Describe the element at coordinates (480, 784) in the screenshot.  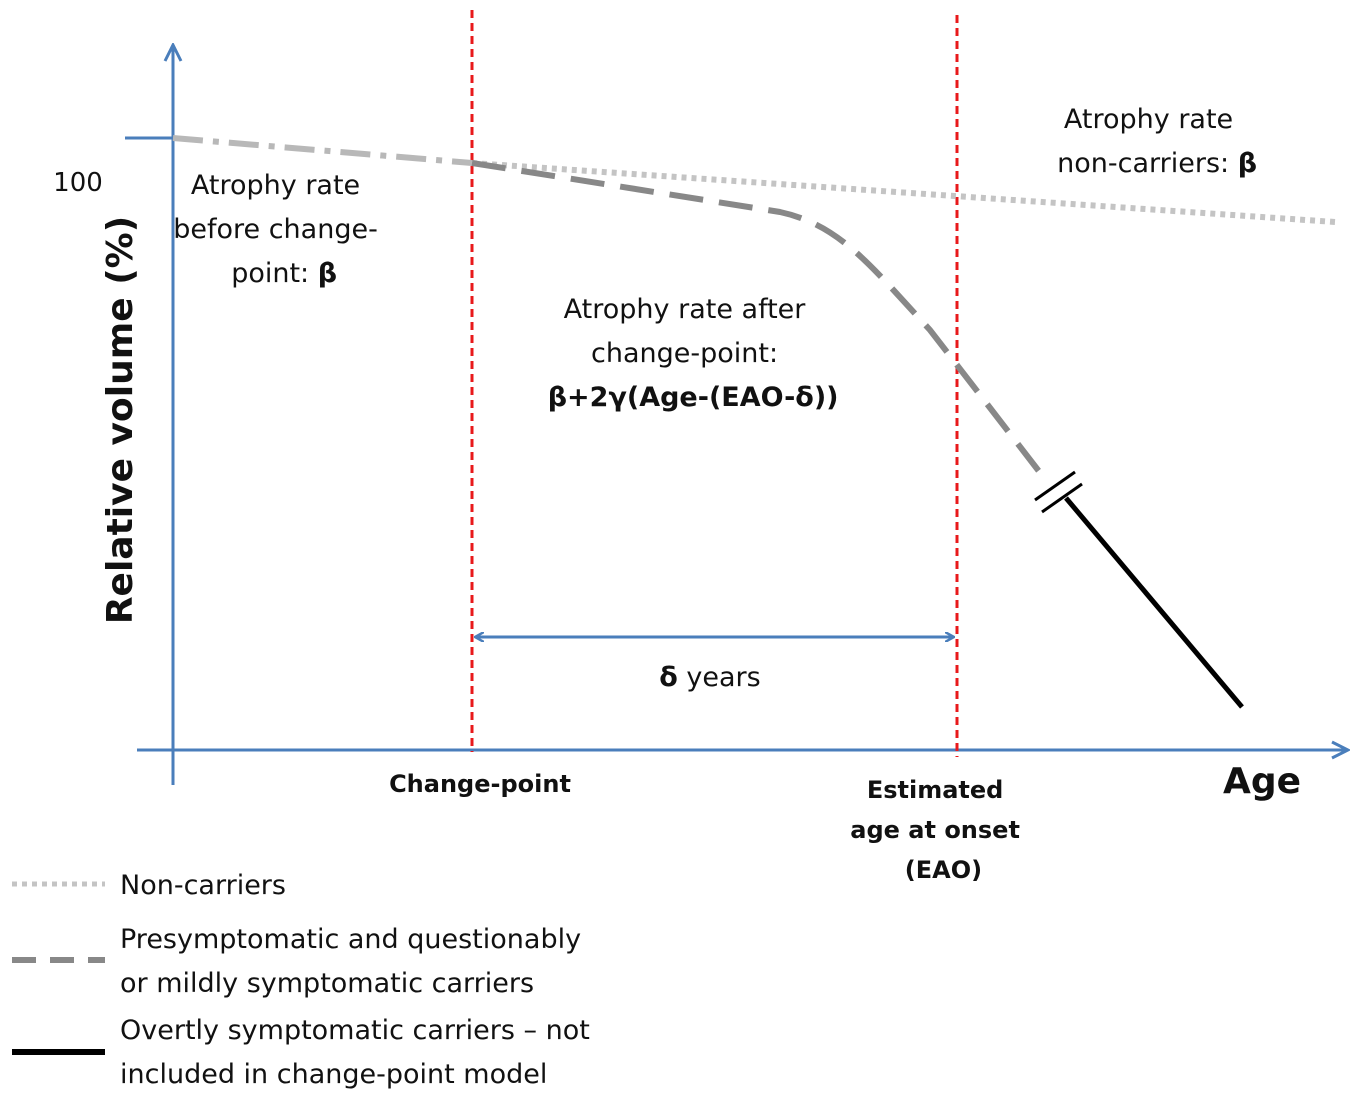
I see `change-point-label: Change-point` at that location.